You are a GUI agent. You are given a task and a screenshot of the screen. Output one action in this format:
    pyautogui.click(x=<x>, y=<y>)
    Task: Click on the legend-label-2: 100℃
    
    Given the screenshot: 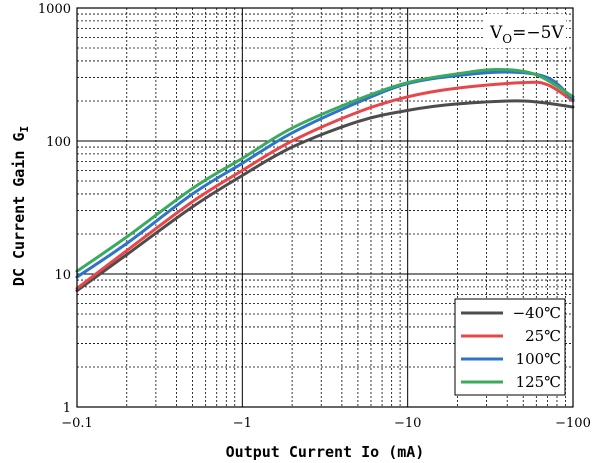 What is the action you would take?
    pyautogui.click(x=538, y=359)
    